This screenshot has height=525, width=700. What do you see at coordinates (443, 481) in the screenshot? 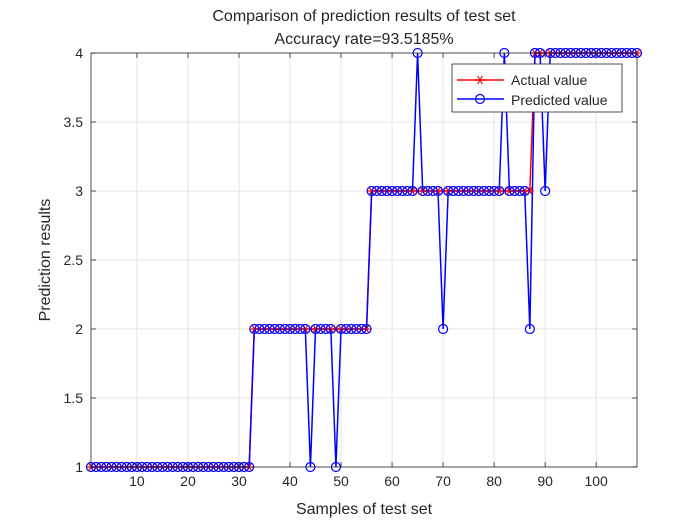
I see `x-tick-label: 70` at bounding box center [443, 481].